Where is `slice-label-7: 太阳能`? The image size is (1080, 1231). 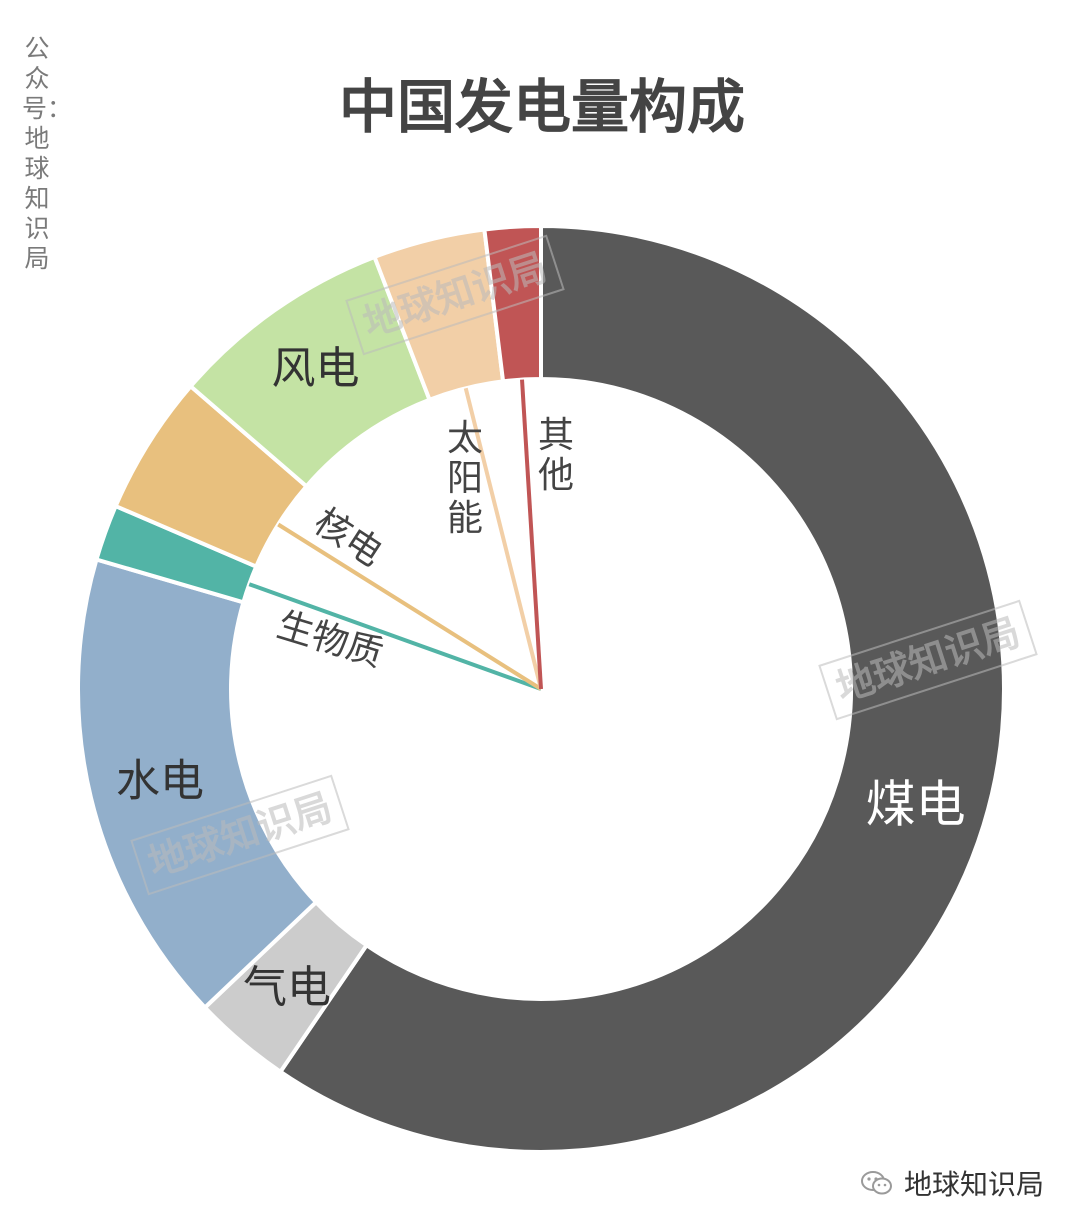
slice-label-7: 太阳能 is located at coordinates (465, 478).